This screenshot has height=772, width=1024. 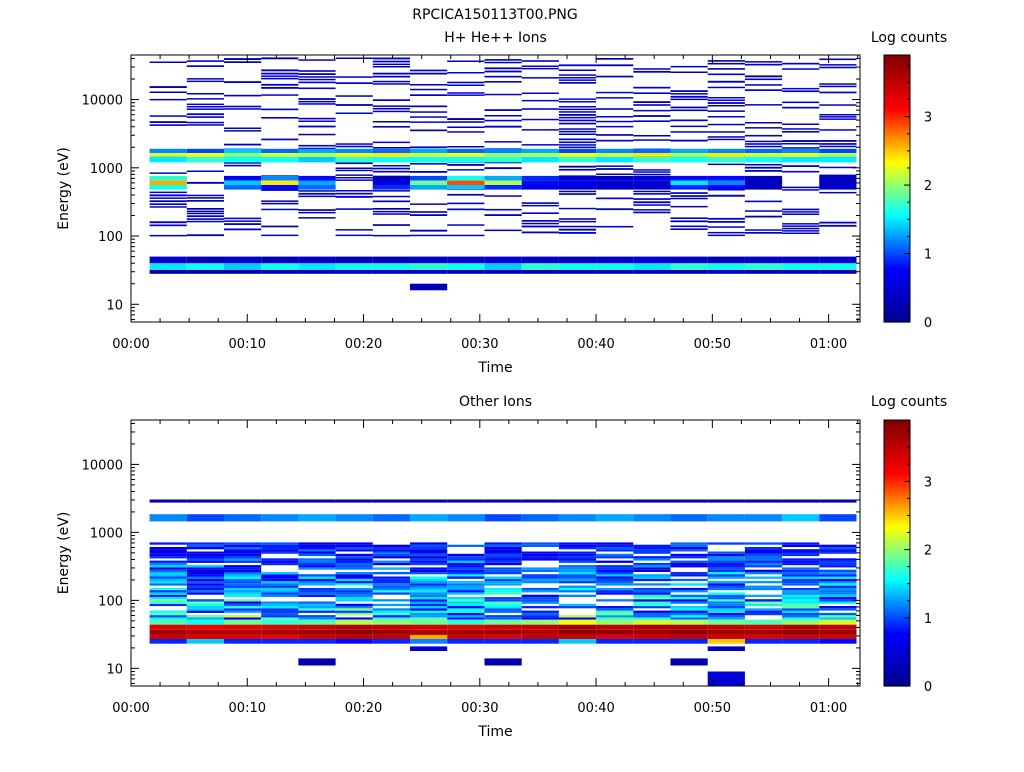 What do you see at coordinates (495, 38) in the screenshot?
I see `panel-title: H+ He++ Ions` at bounding box center [495, 38].